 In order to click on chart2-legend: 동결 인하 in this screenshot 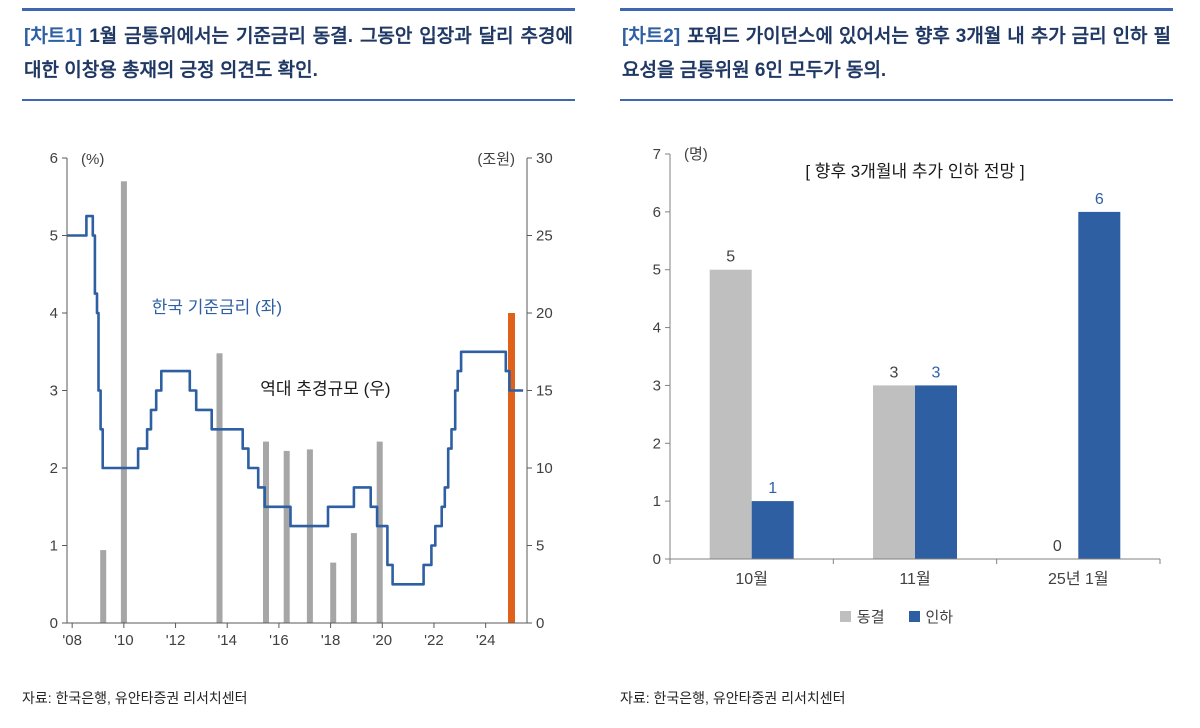, I will do `click(896, 616)`.